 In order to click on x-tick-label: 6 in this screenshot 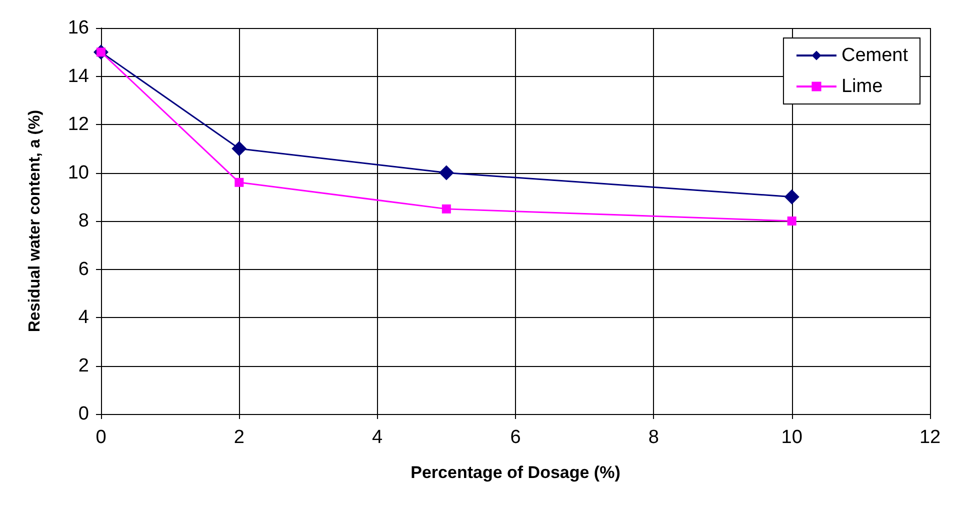, I will do `click(515, 437)`.